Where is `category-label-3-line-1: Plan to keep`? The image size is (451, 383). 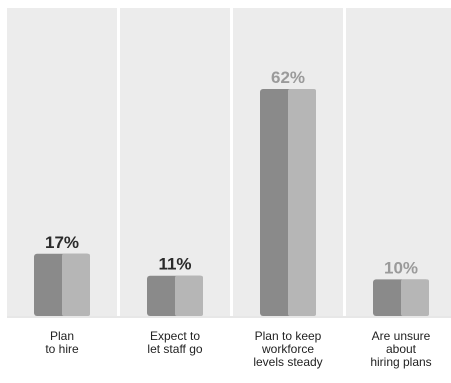
category-label-3-line-1: Plan to keep is located at coordinates (288, 336).